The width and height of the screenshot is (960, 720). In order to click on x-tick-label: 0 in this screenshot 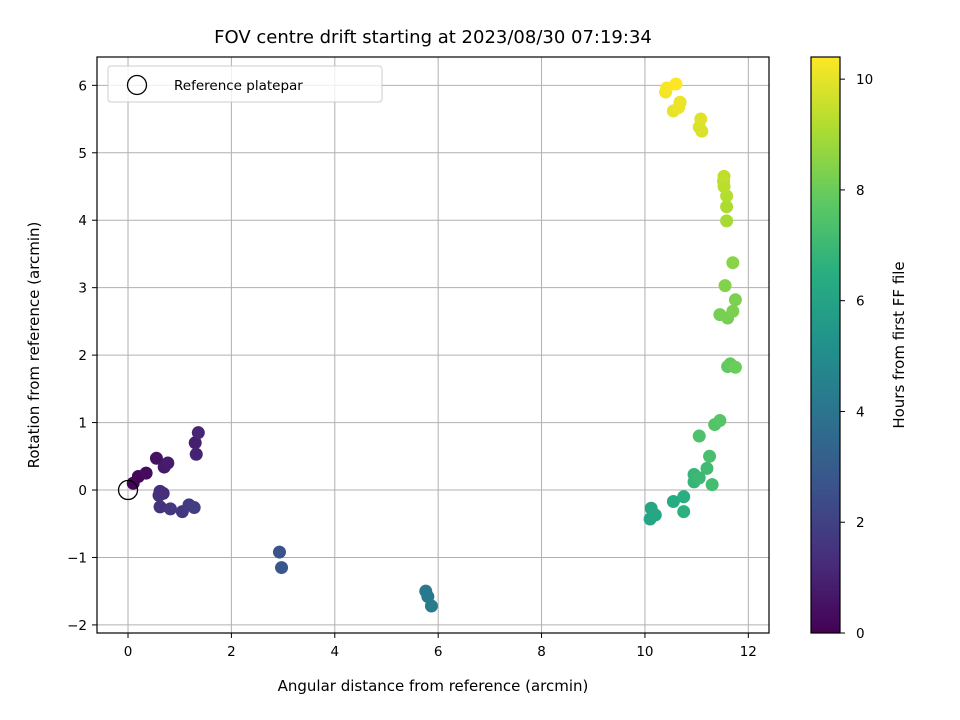, I will do `click(128, 652)`.